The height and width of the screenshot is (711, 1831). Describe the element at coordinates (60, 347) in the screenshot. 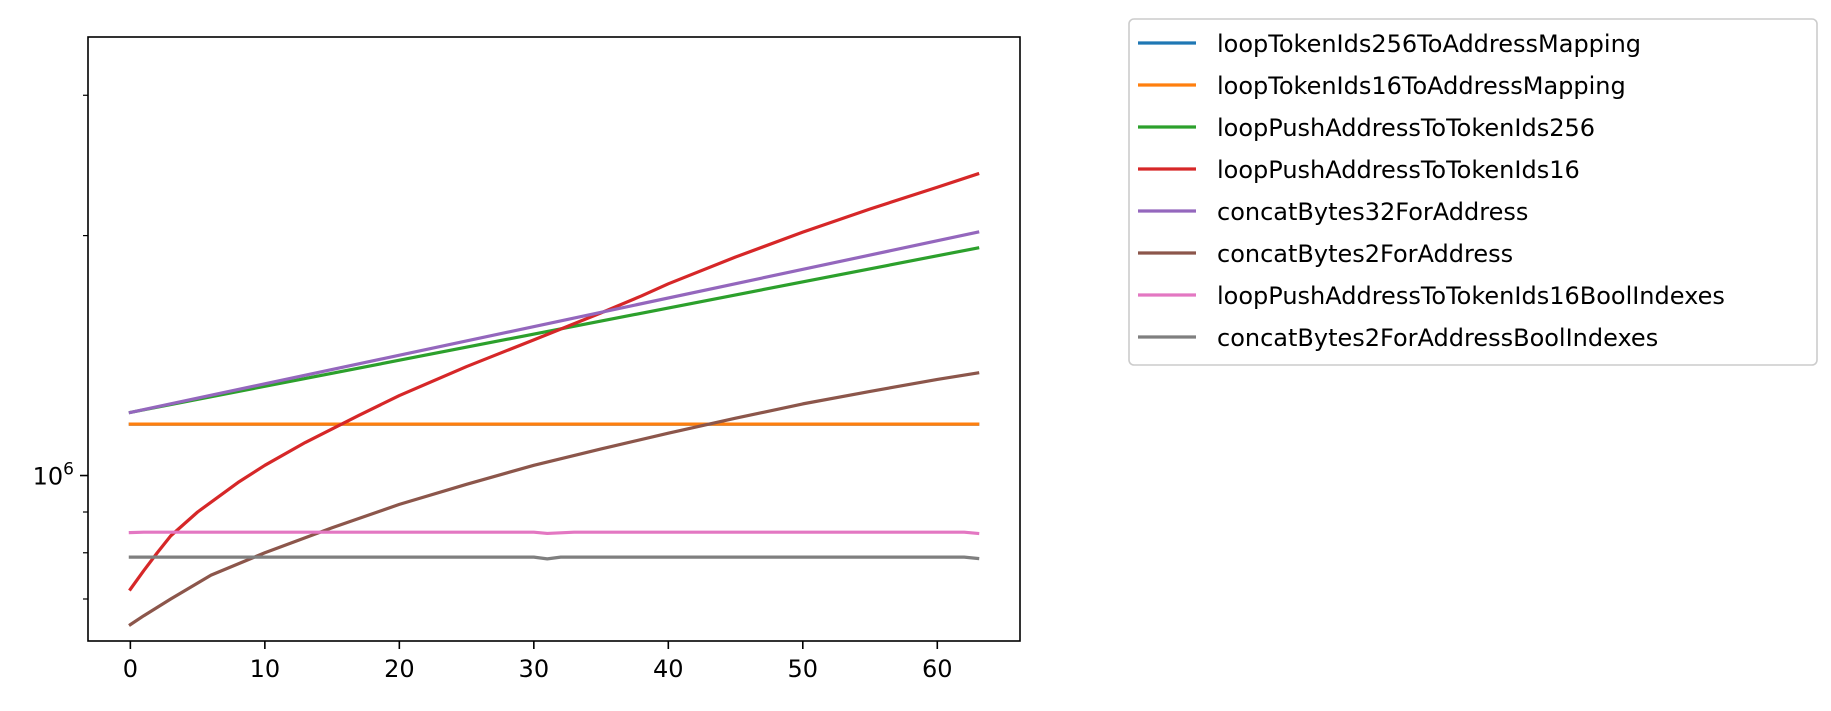

I see `y-axis: 106` at that location.